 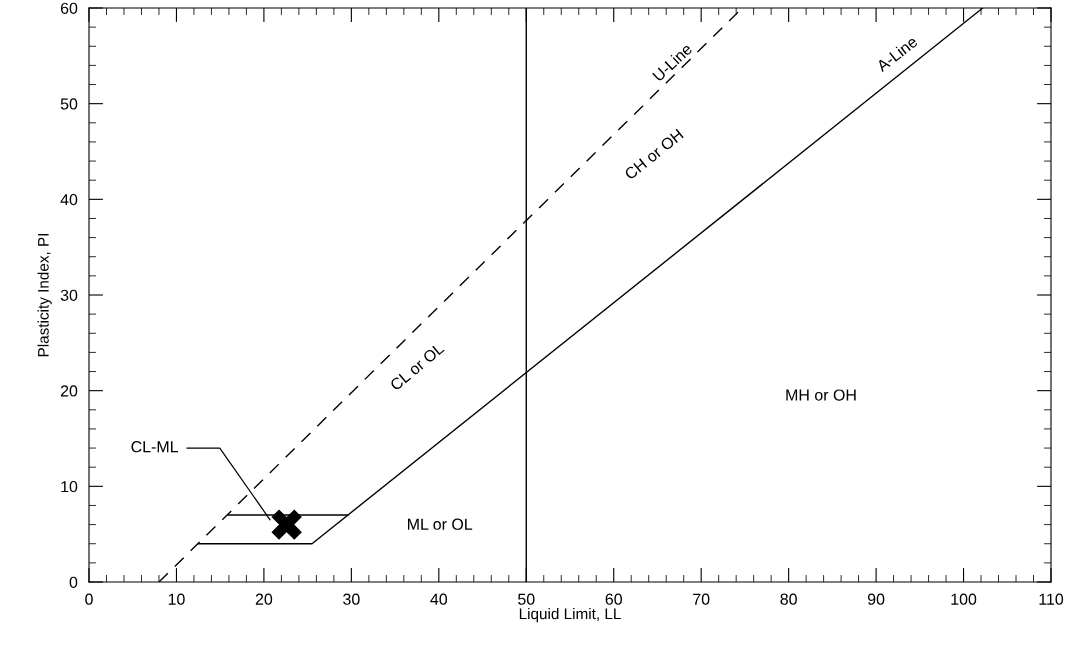 What do you see at coordinates (570, 615) in the screenshot?
I see `x-axis-title: Liquid Limit, LL` at bounding box center [570, 615].